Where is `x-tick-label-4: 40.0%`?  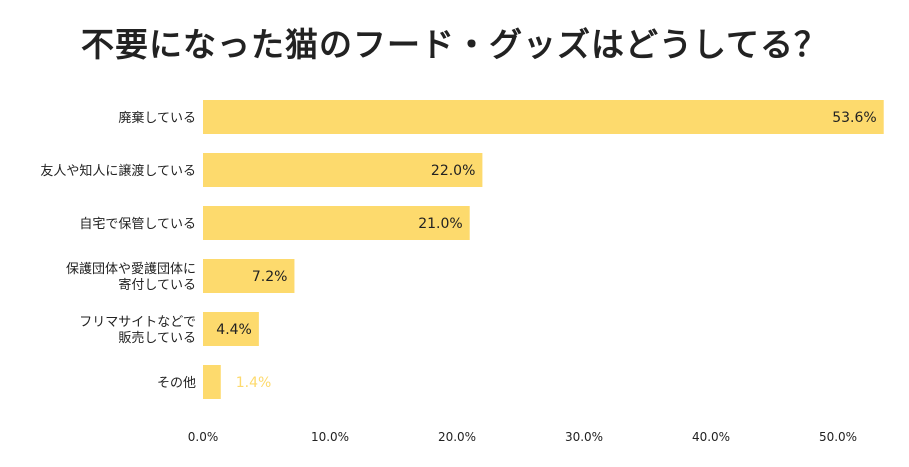
x-tick-label-4: 40.0% is located at coordinates (711, 437).